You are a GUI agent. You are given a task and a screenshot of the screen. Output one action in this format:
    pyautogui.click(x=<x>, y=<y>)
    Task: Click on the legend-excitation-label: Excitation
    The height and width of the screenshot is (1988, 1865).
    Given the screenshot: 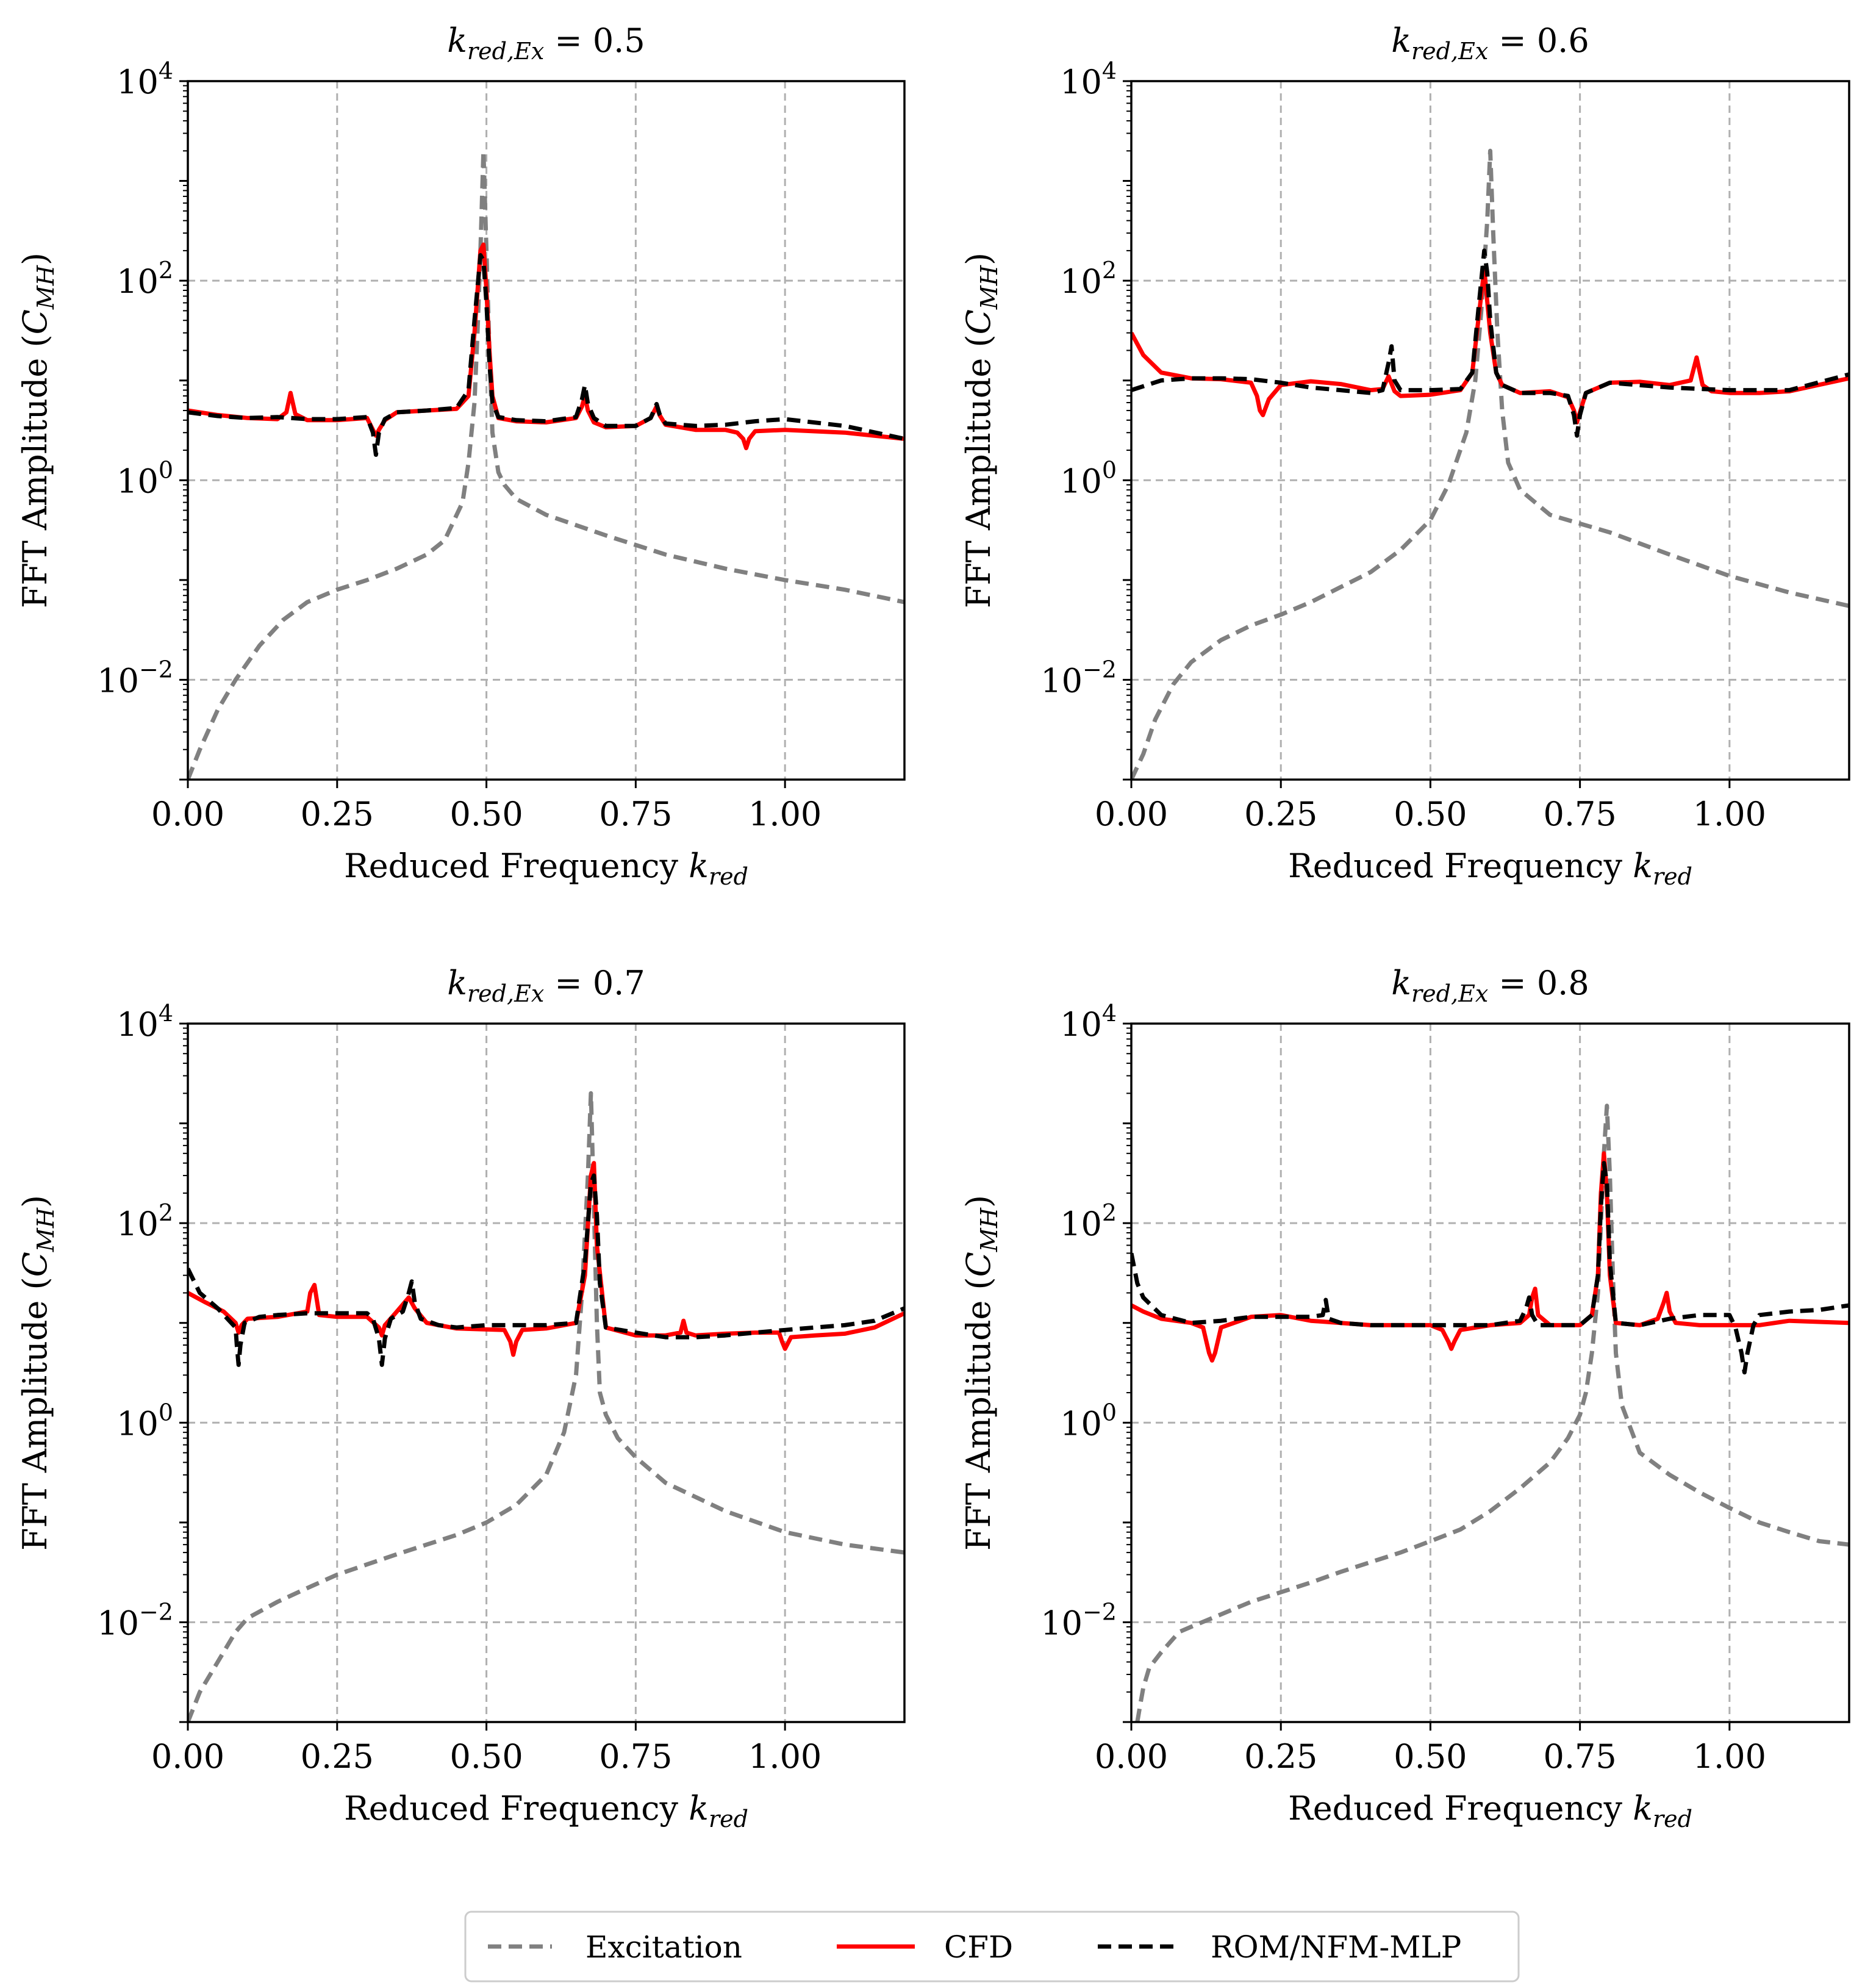 What is the action you would take?
    pyautogui.click(x=663, y=1947)
    